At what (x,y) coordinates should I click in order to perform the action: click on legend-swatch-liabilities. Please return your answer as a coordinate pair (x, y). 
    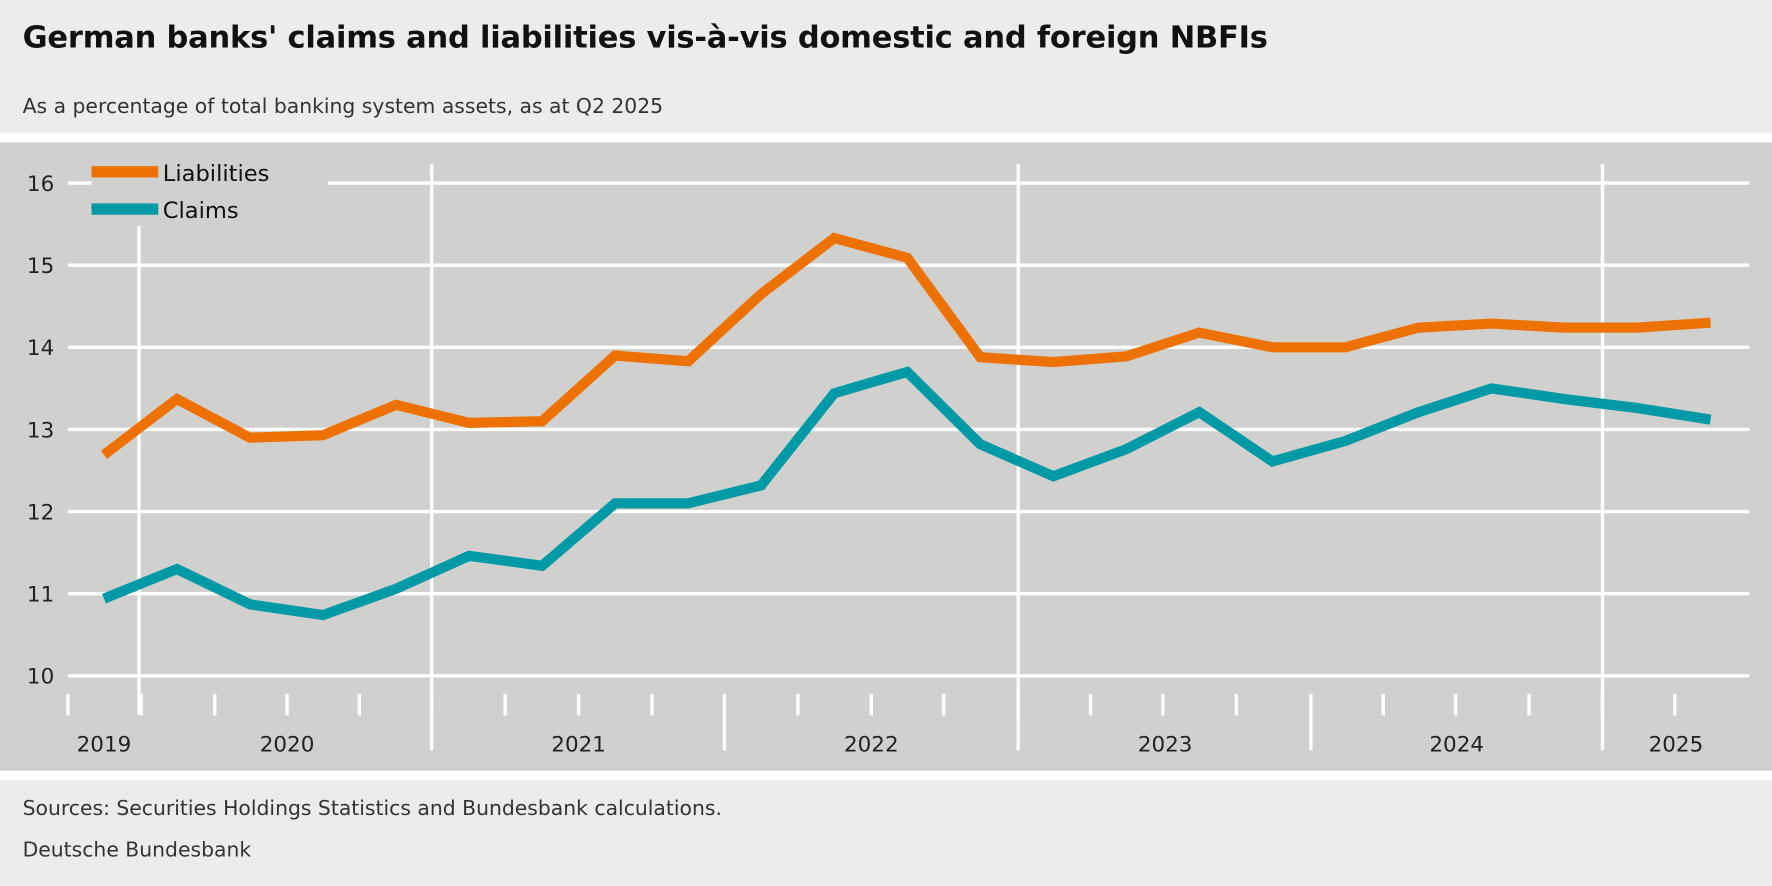
    Looking at the image, I should click on (125, 172).